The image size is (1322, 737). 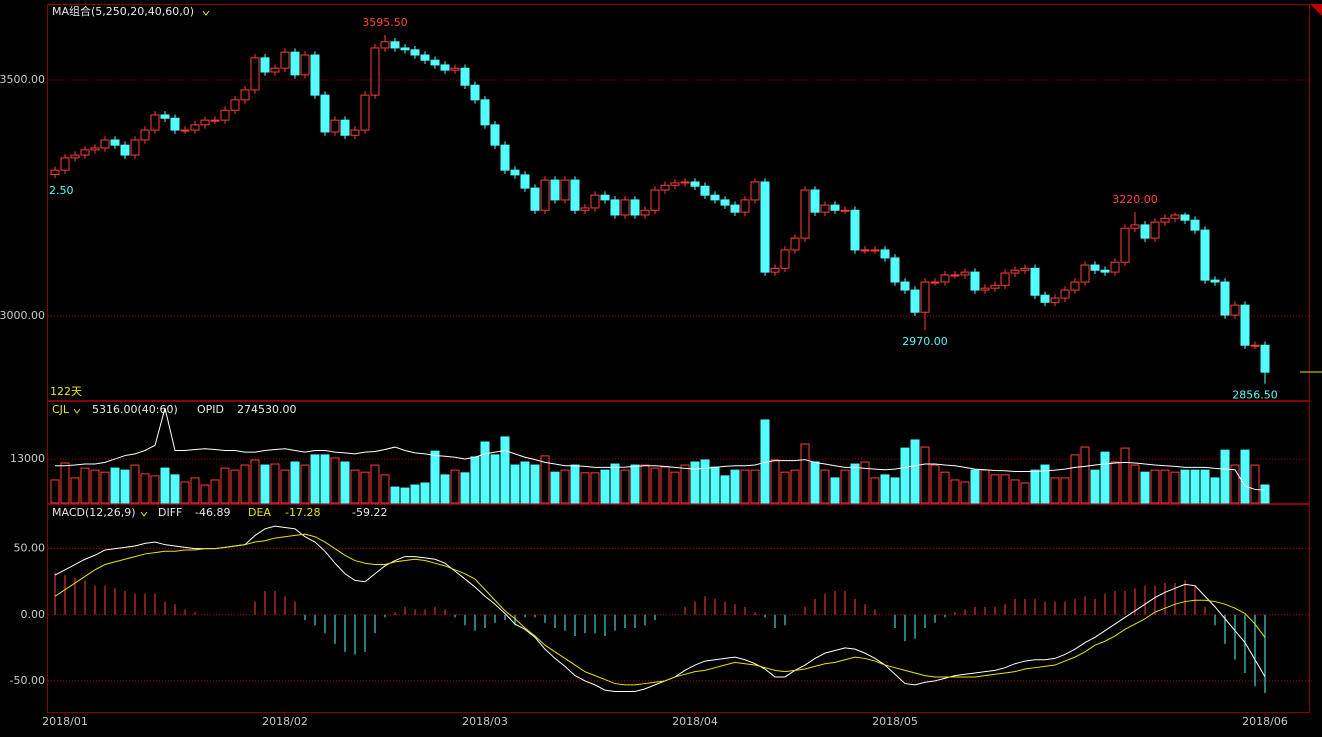 I want to click on diff-name: DIFF, so click(x=170, y=512).